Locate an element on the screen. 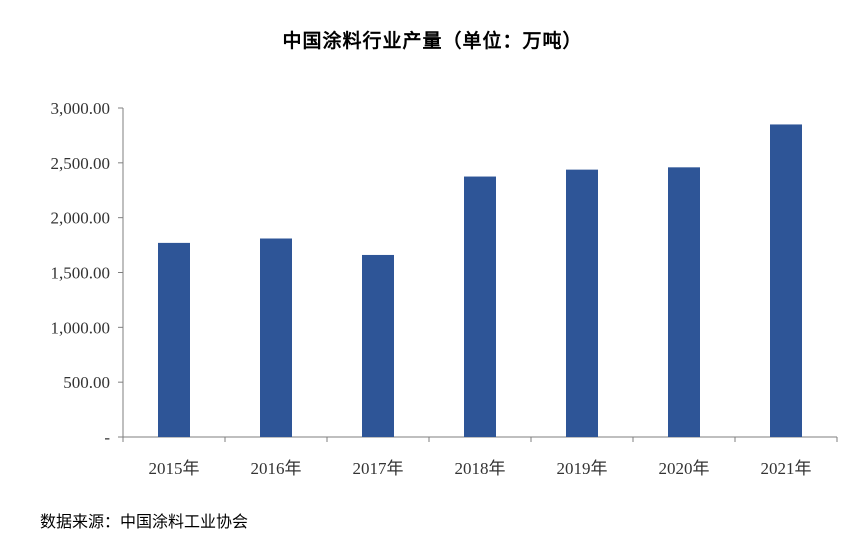  x-tick-label: 2019年 is located at coordinates (582, 468).